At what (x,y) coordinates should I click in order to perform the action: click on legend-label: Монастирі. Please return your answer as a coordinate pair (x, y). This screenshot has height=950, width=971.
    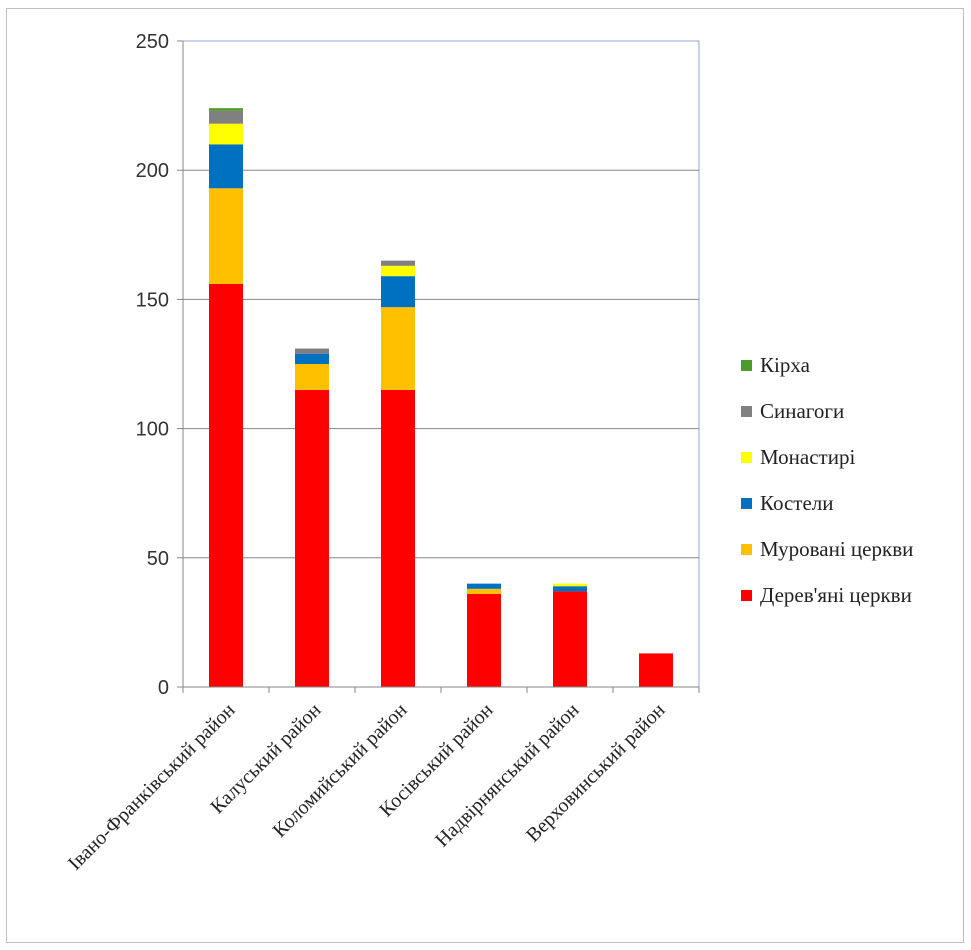
    Looking at the image, I should click on (807, 457).